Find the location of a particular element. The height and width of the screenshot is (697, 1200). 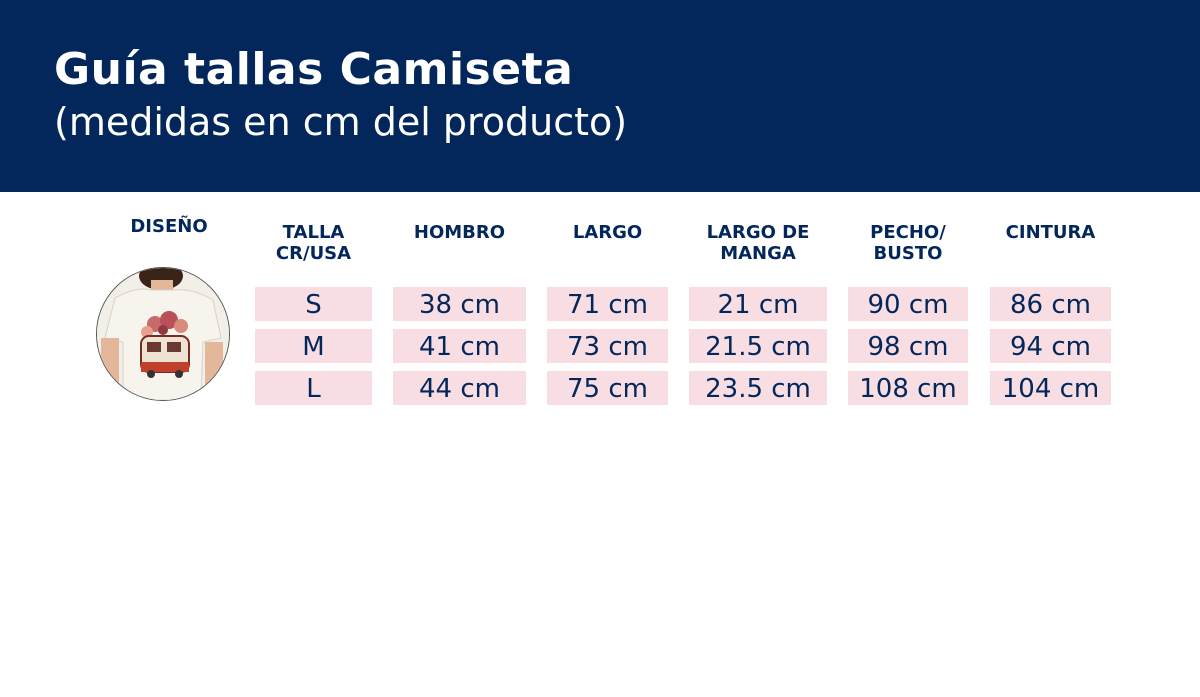

table-cell-size: S is located at coordinates (313, 304).